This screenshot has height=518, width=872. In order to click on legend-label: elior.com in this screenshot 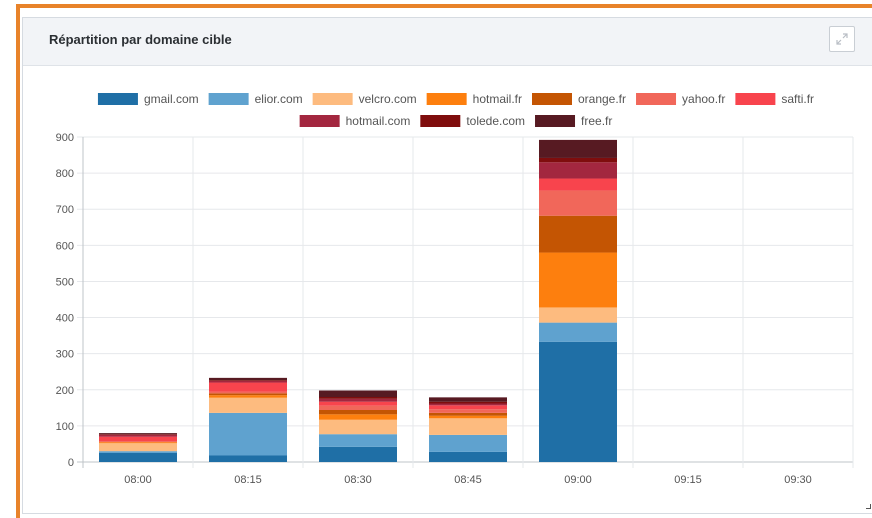, I will do `click(279, 99)`.